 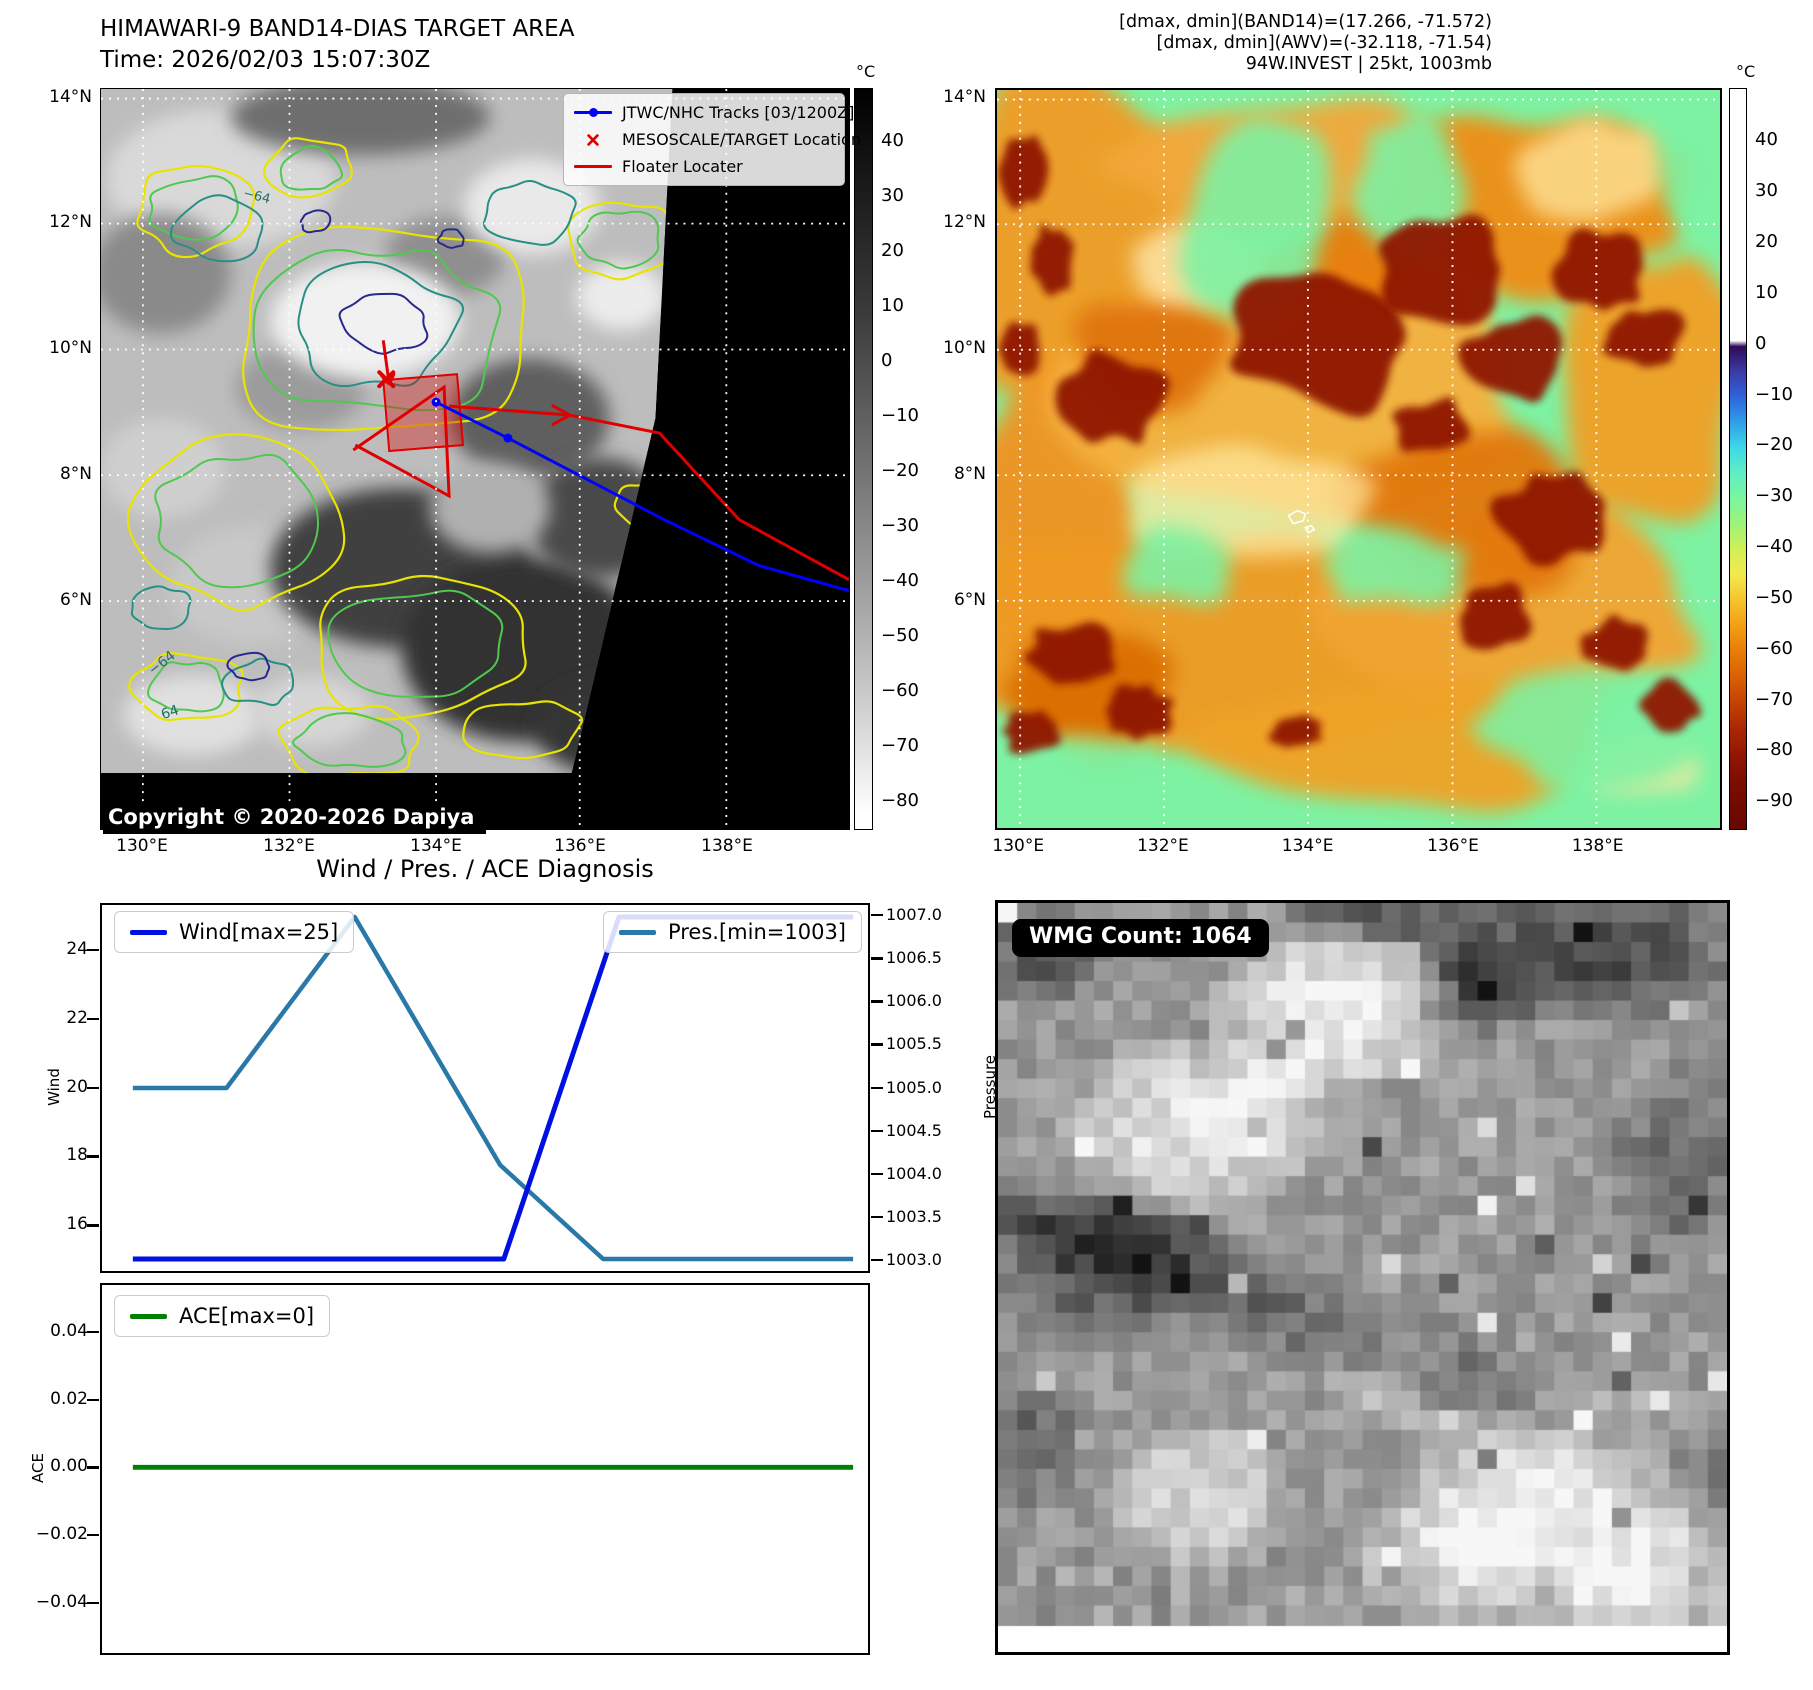 What do you see at coordinates (1453, 846) in the screenshot?
I see `awv-lon-label: 136°E` at bounding box center [1453, 846].